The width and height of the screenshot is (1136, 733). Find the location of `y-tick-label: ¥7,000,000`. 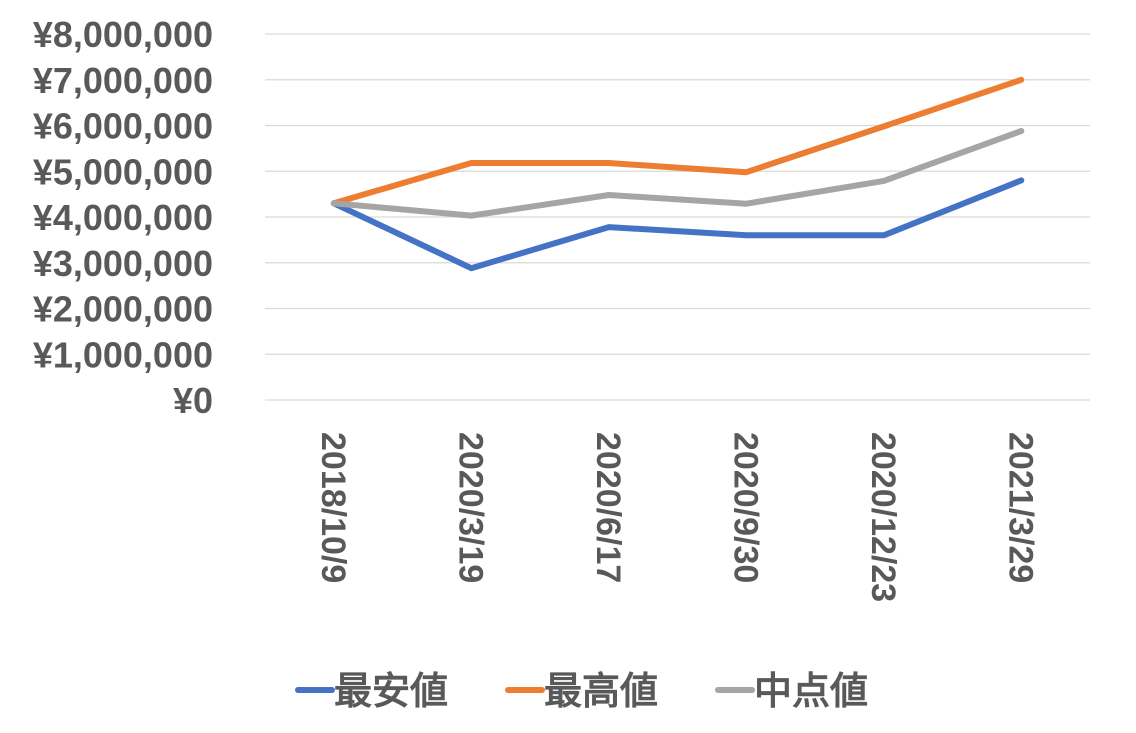

y-tick-label: ¥7,000,000 is located at coordinates (123, 80).